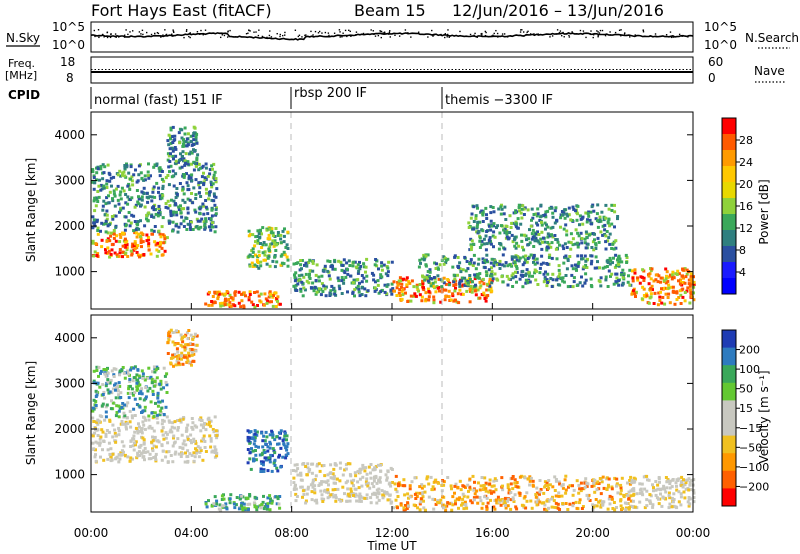 The height and width of the screenshot is (554, 800). Describe the element at coordinates (764, 211) in the screenshot. I see `power-colorbar-label: Power [dB]` at that location.